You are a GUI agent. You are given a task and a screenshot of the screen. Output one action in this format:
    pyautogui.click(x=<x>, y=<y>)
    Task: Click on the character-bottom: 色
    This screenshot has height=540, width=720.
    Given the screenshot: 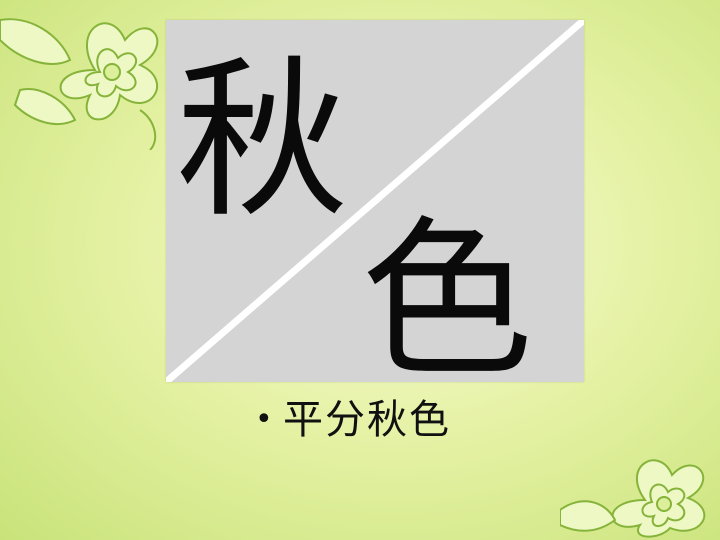 What is the action you would take?
    pyautogui.click(x=447, y=291)
    